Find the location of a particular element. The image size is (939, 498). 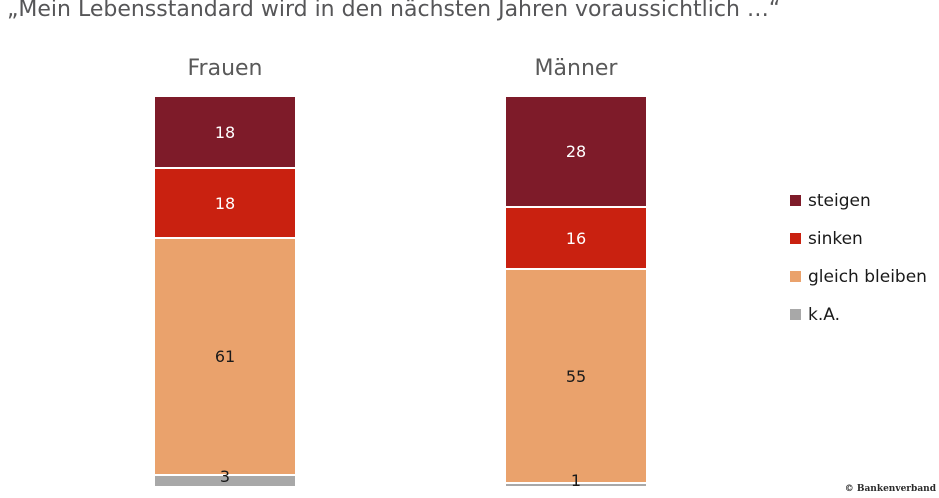

segment-value-label: 16 is located at coordinates (576, 238).